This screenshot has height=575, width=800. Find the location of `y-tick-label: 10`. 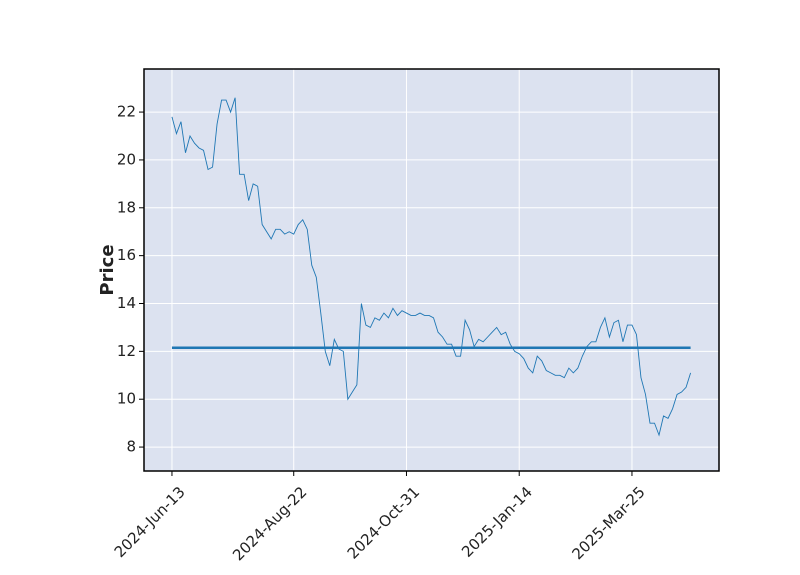

y-tick-label: 10 is located at coordinates (126, 399).